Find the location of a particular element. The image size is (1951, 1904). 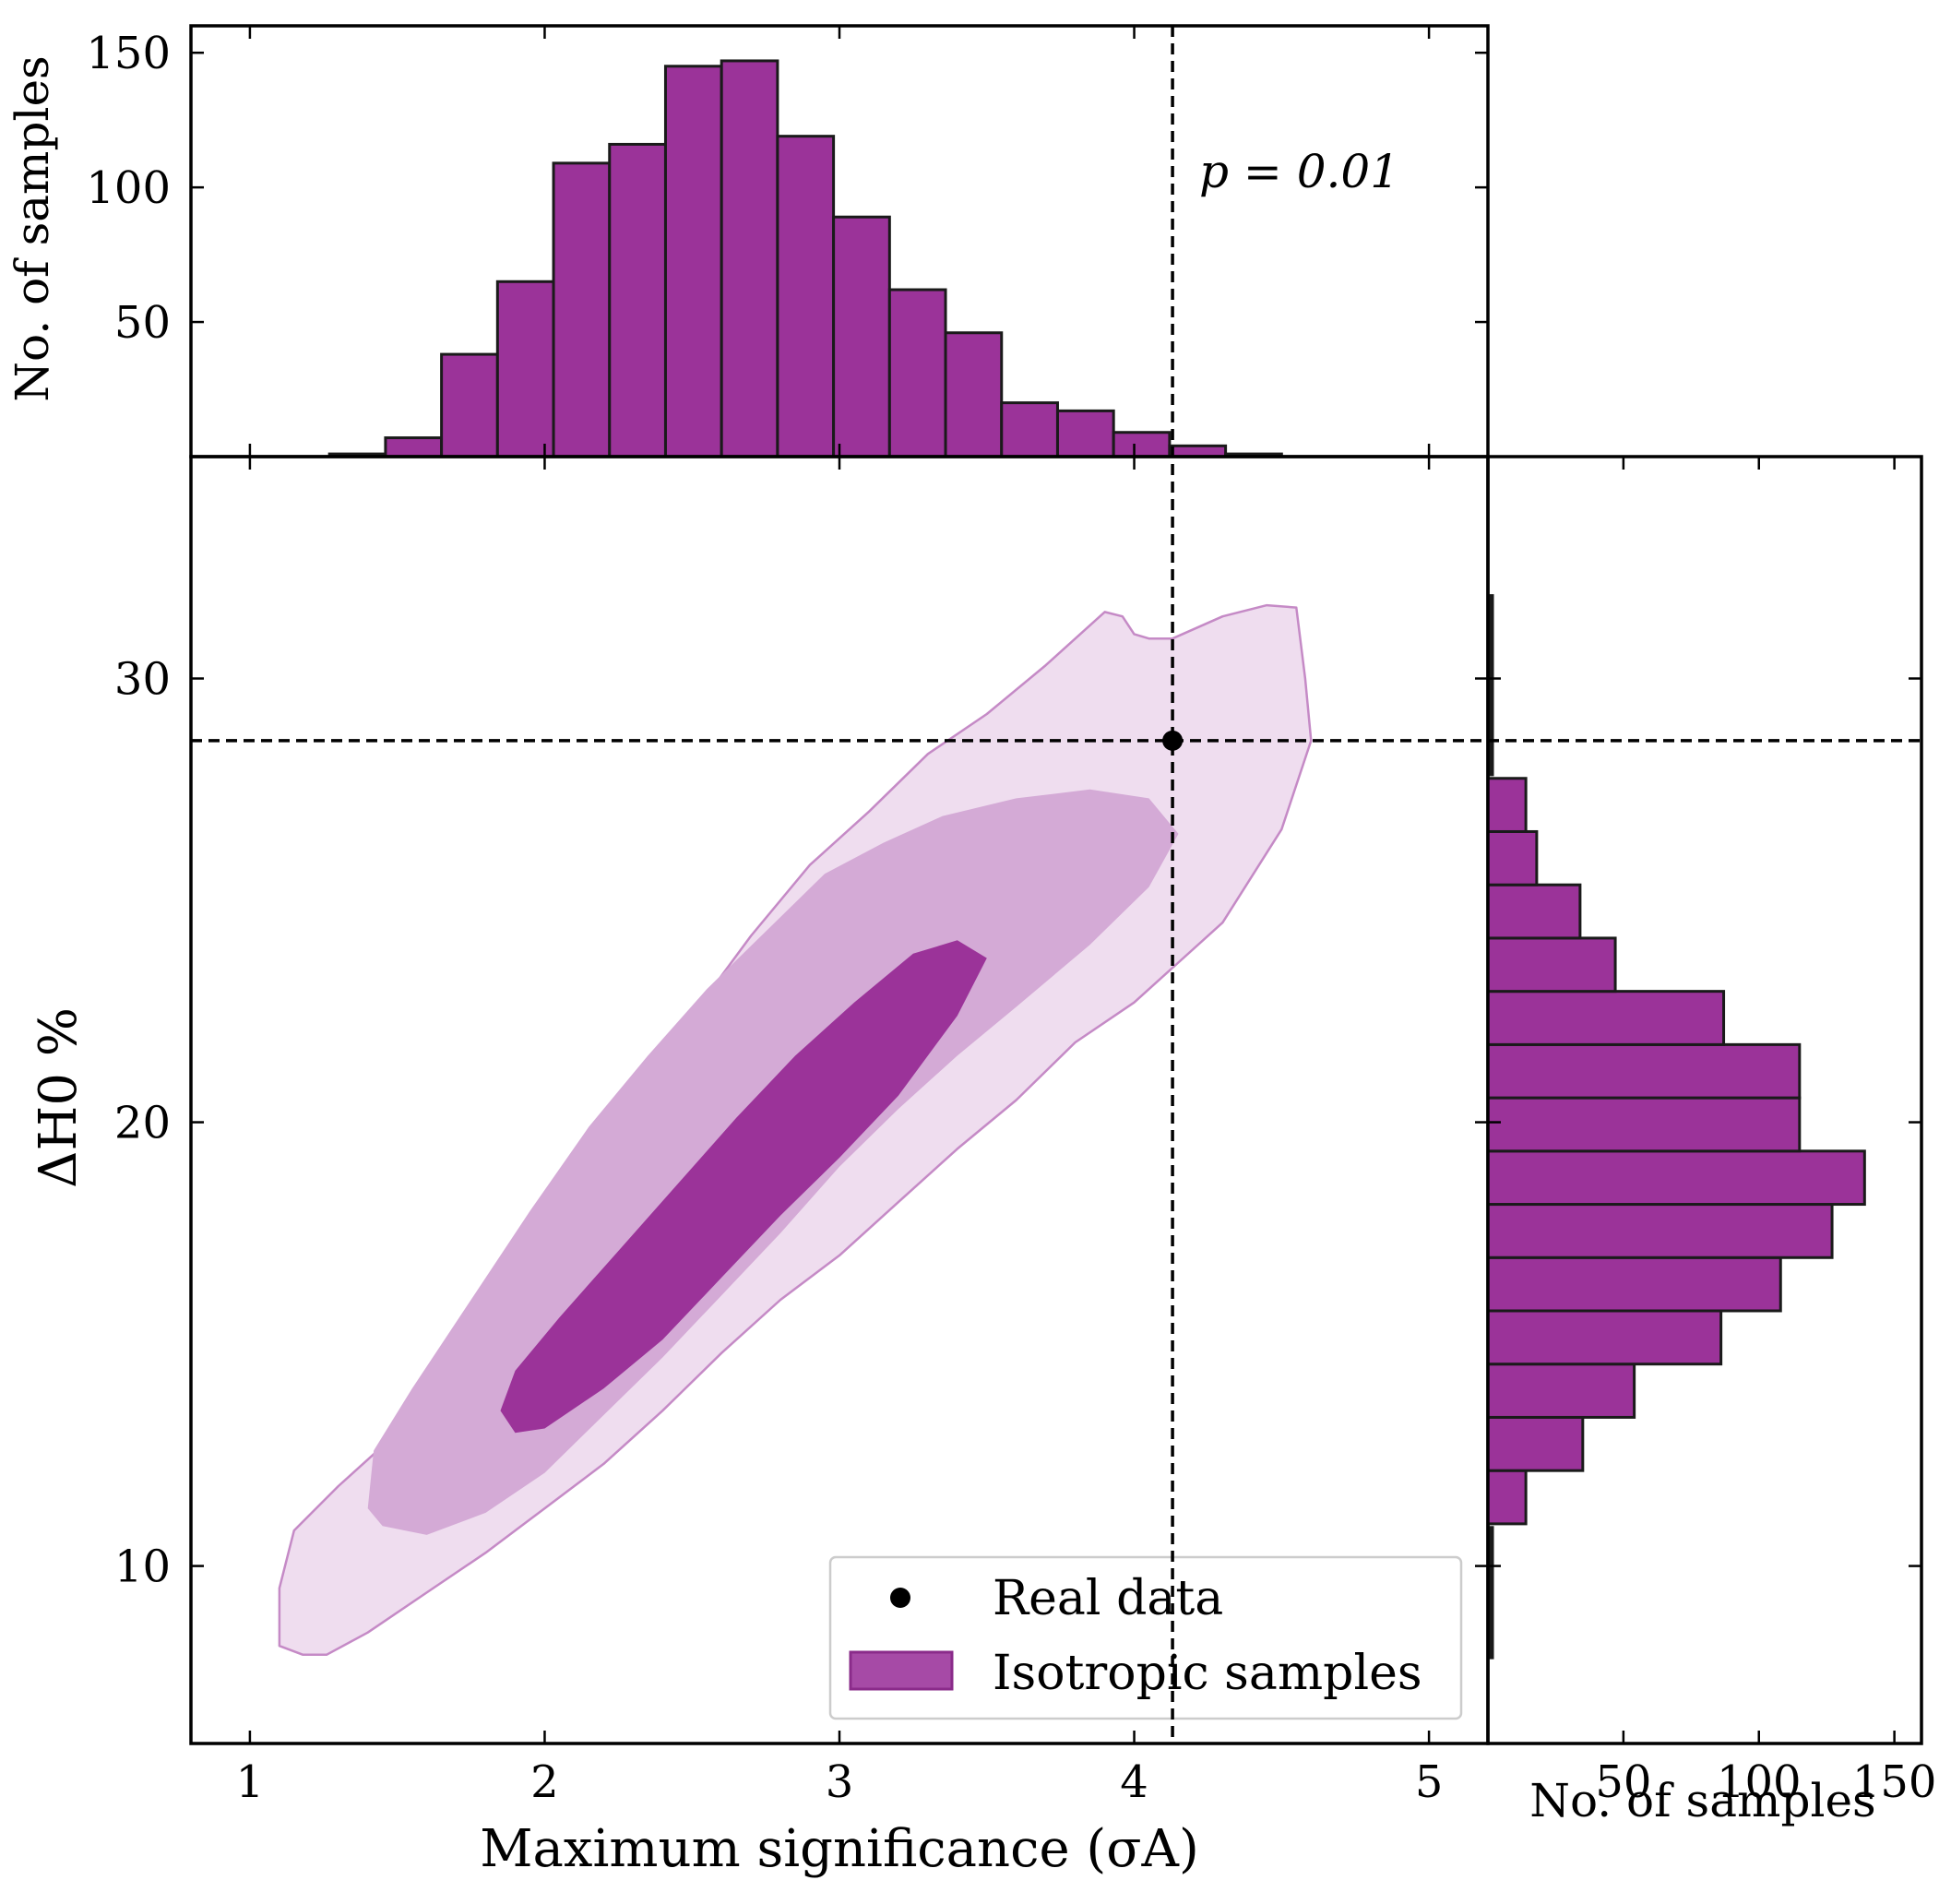

legend-label-isotropic: Isotropic samples is located at coordinates (1207, 1673).